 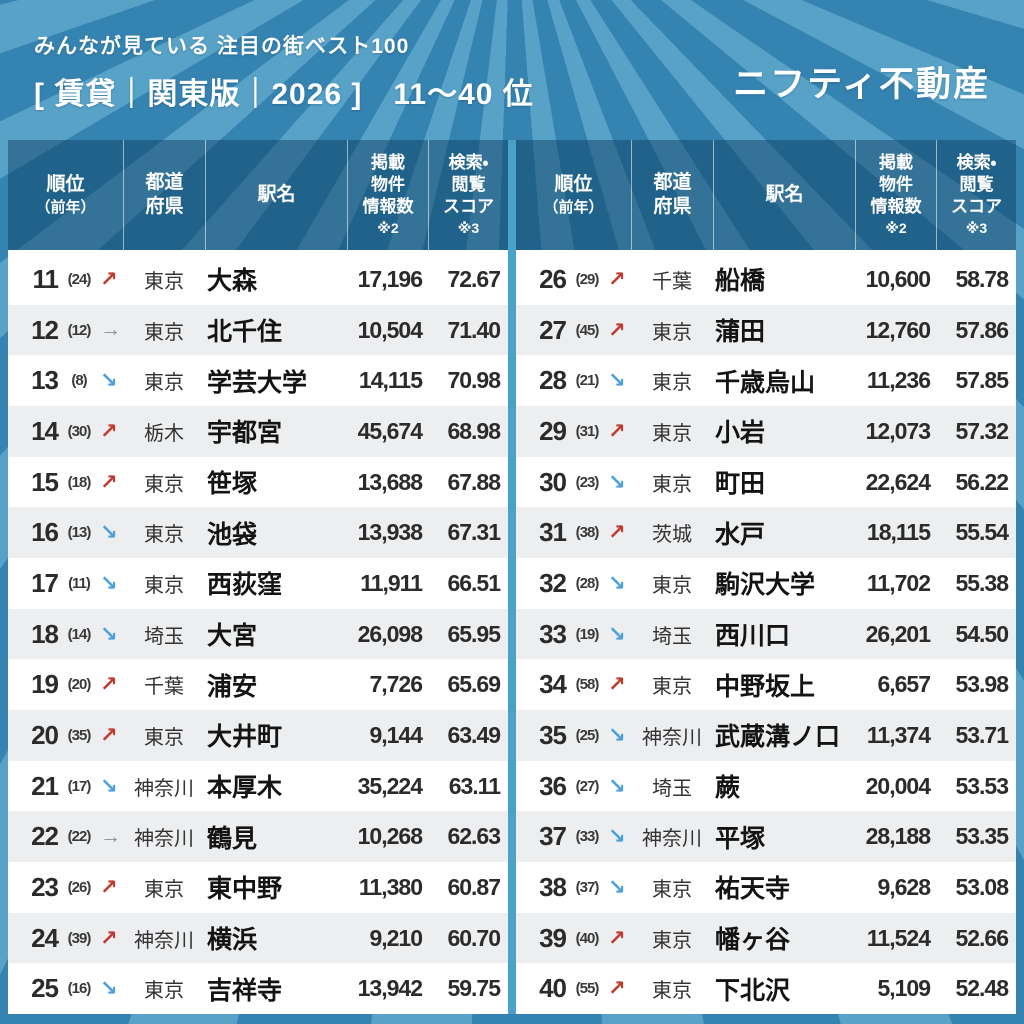 What do you see at coordinates (232, 838) in the screenshot?
I see `station-name-cell: 鶴見` at bounding box center [232, 838].